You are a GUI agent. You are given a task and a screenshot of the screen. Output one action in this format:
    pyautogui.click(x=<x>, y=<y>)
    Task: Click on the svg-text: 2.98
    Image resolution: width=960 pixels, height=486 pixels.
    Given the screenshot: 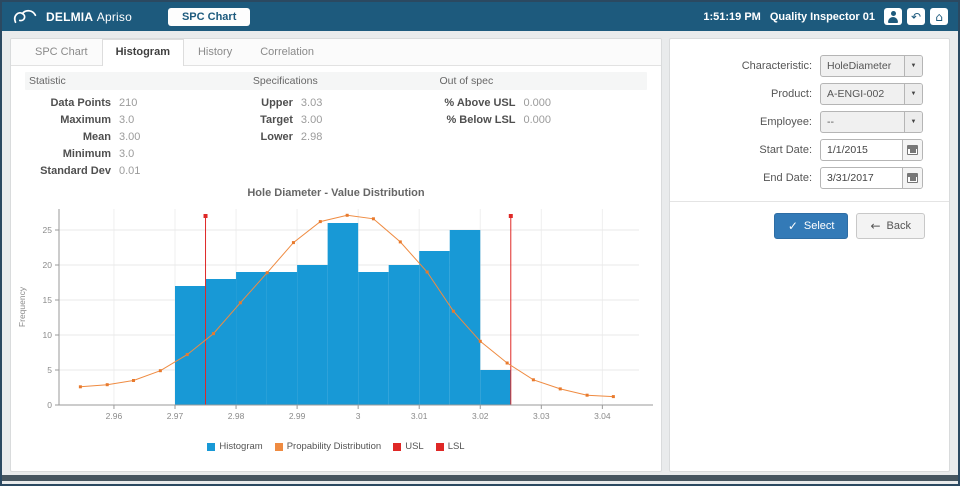 What is the action you would take?
    pyautogui.click(x=236, y=416)
    